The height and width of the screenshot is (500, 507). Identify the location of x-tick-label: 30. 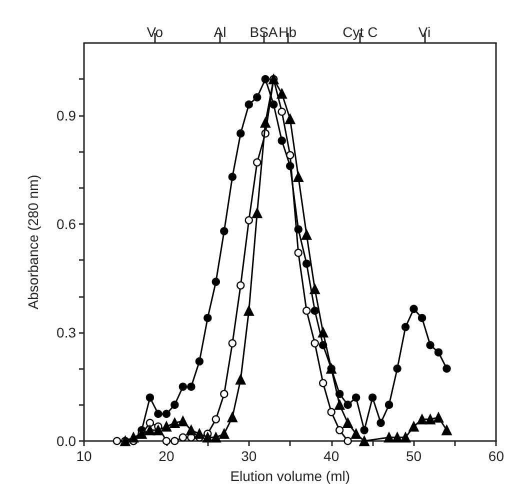
(249, 456).